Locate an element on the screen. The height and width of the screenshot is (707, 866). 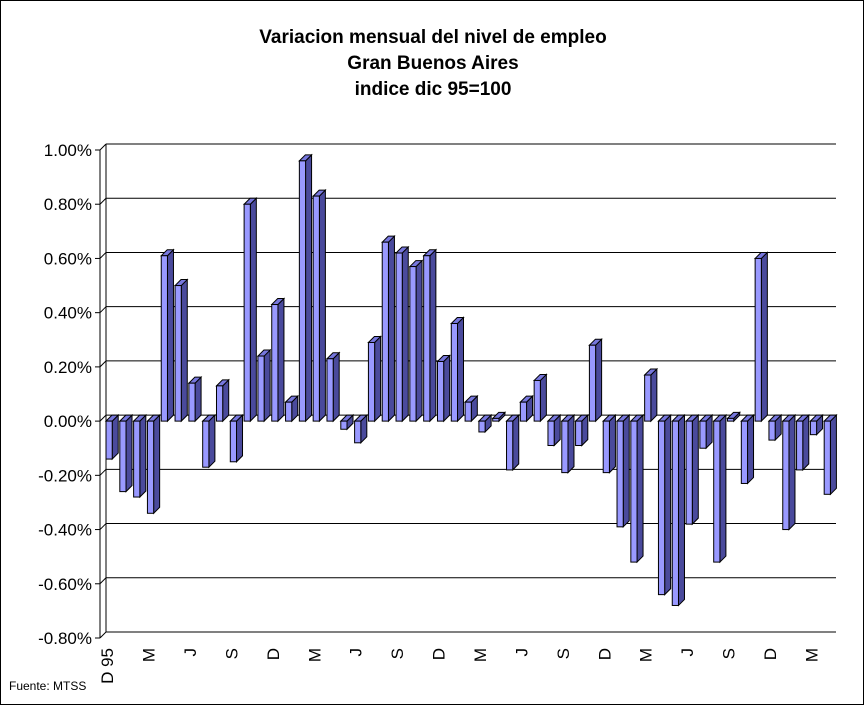
y-tick-label: -0.20% is located at coordinates (65, 475).